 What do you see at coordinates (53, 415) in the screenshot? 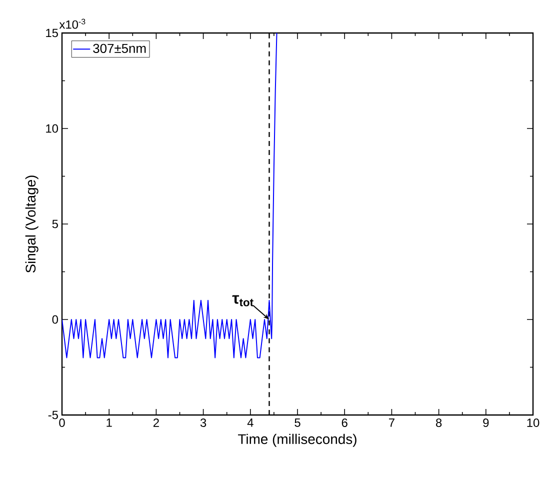
I see `y-tick-label: -5` at bounding box center [53, 415].